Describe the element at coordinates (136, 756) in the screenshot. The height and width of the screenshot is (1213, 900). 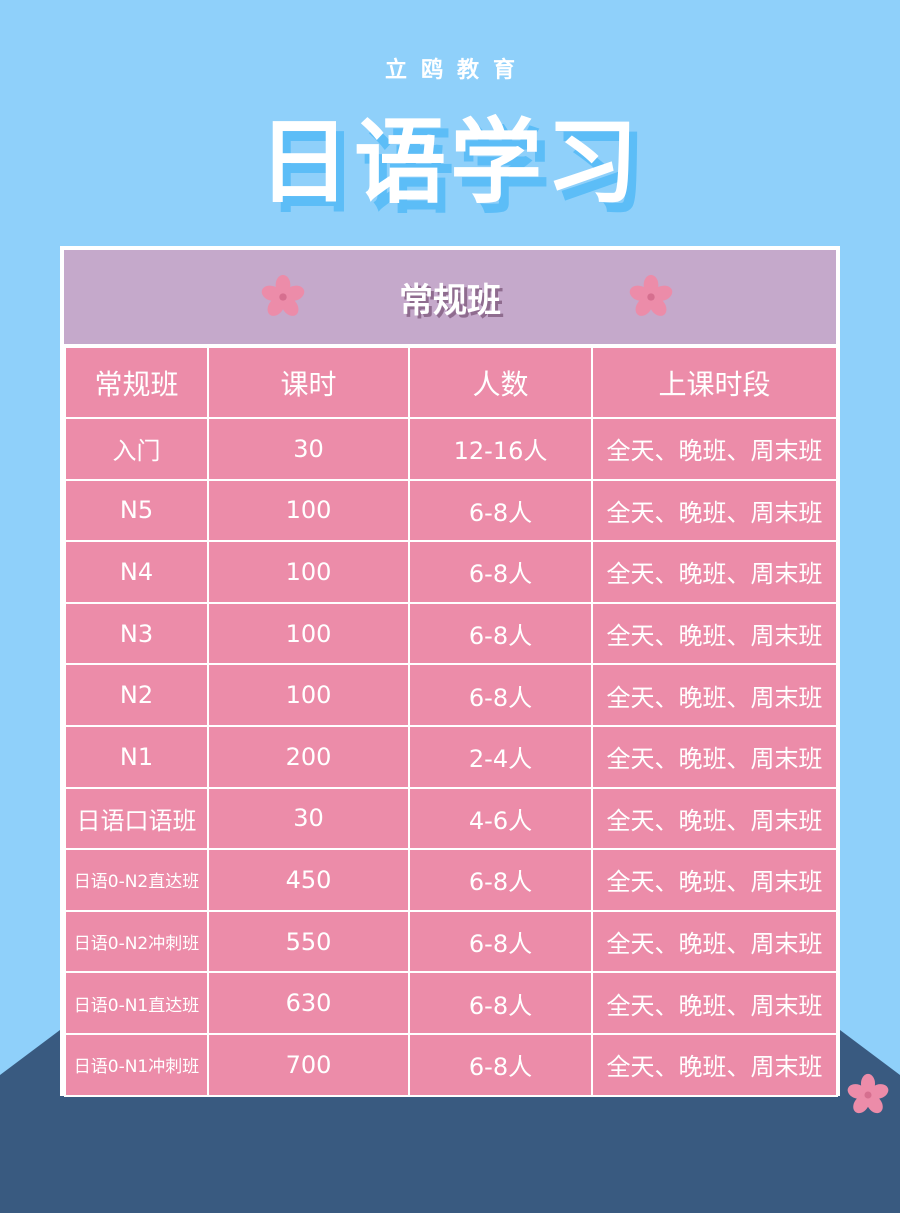
I see `cell-class: N1` at that location.